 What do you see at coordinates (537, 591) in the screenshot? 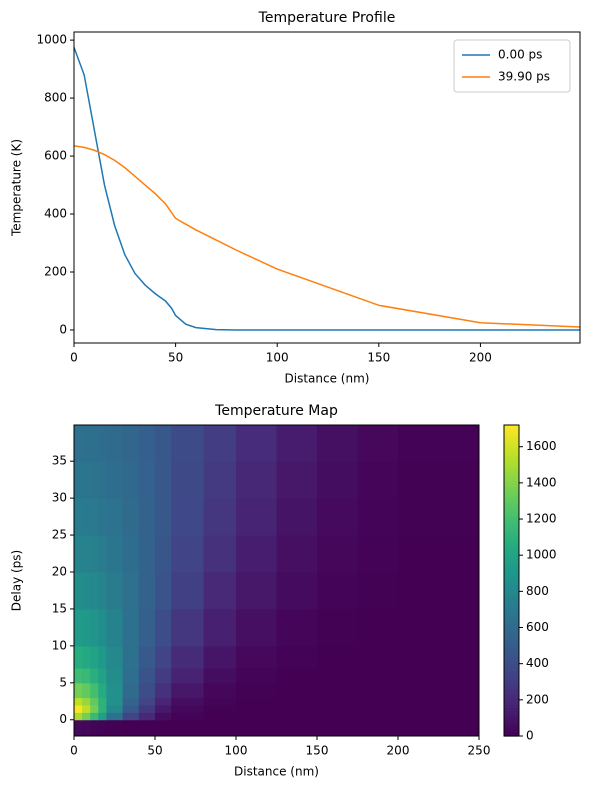
I see `colorbar-tick-label: 800` at bounding box center [537, 591].